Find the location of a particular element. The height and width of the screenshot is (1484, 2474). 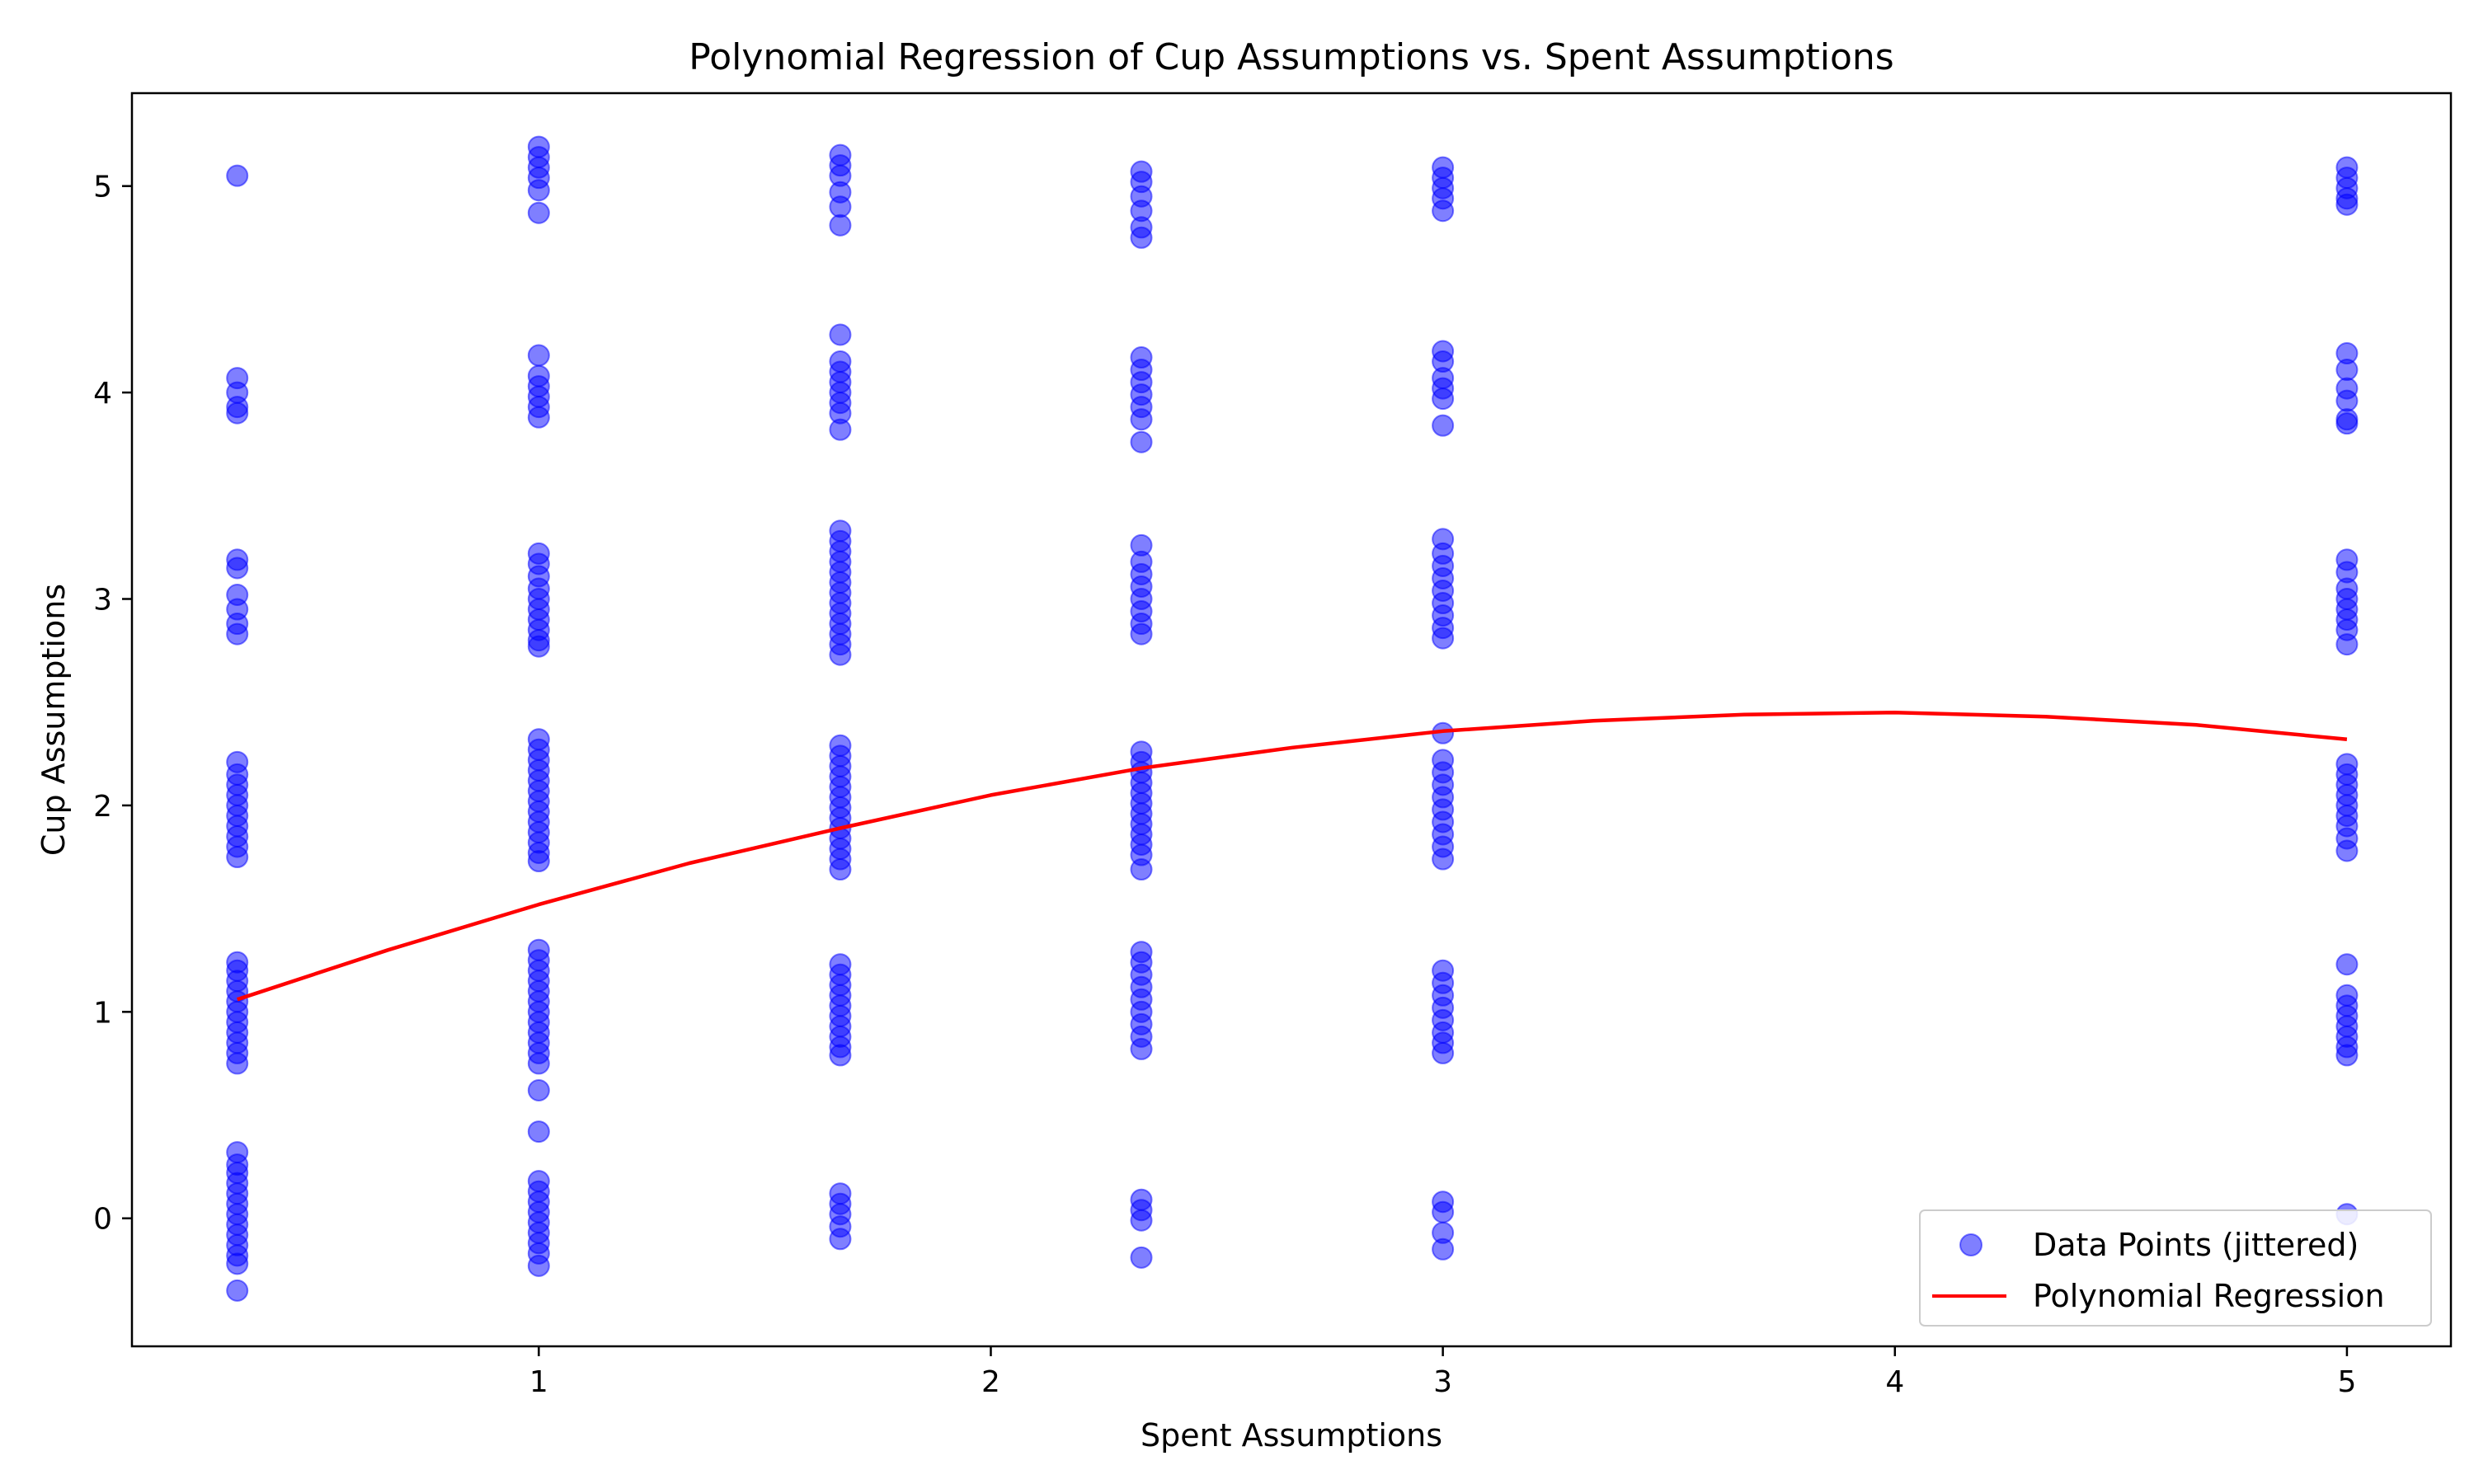

y-tick-label-1: 1 is located at coordinates (102, 1013).